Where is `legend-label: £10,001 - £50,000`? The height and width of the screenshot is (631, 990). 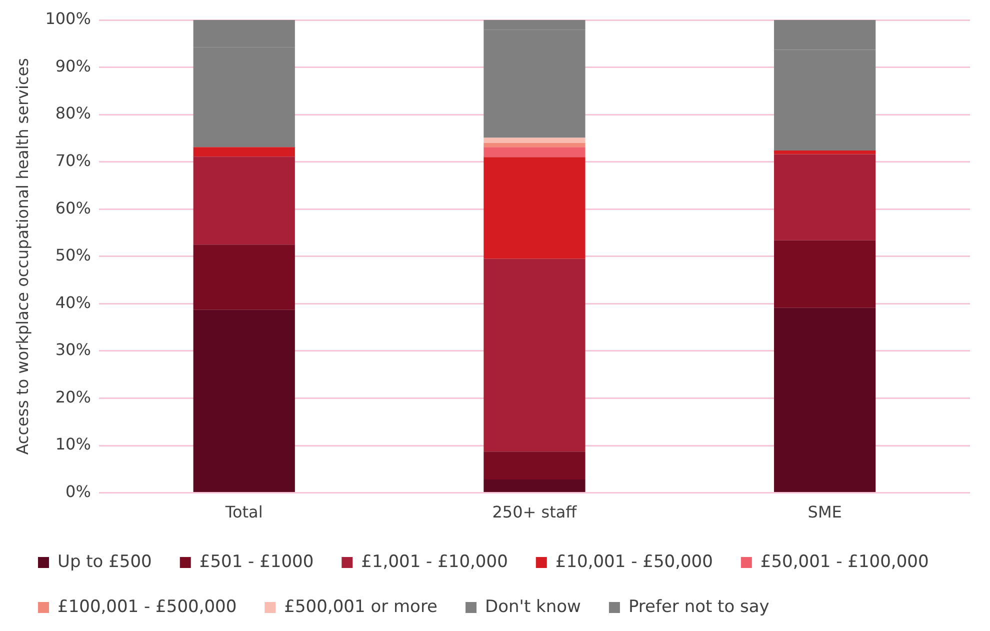
legend-label: £10,001 - £50,000 is located at coordinates (634, 562).